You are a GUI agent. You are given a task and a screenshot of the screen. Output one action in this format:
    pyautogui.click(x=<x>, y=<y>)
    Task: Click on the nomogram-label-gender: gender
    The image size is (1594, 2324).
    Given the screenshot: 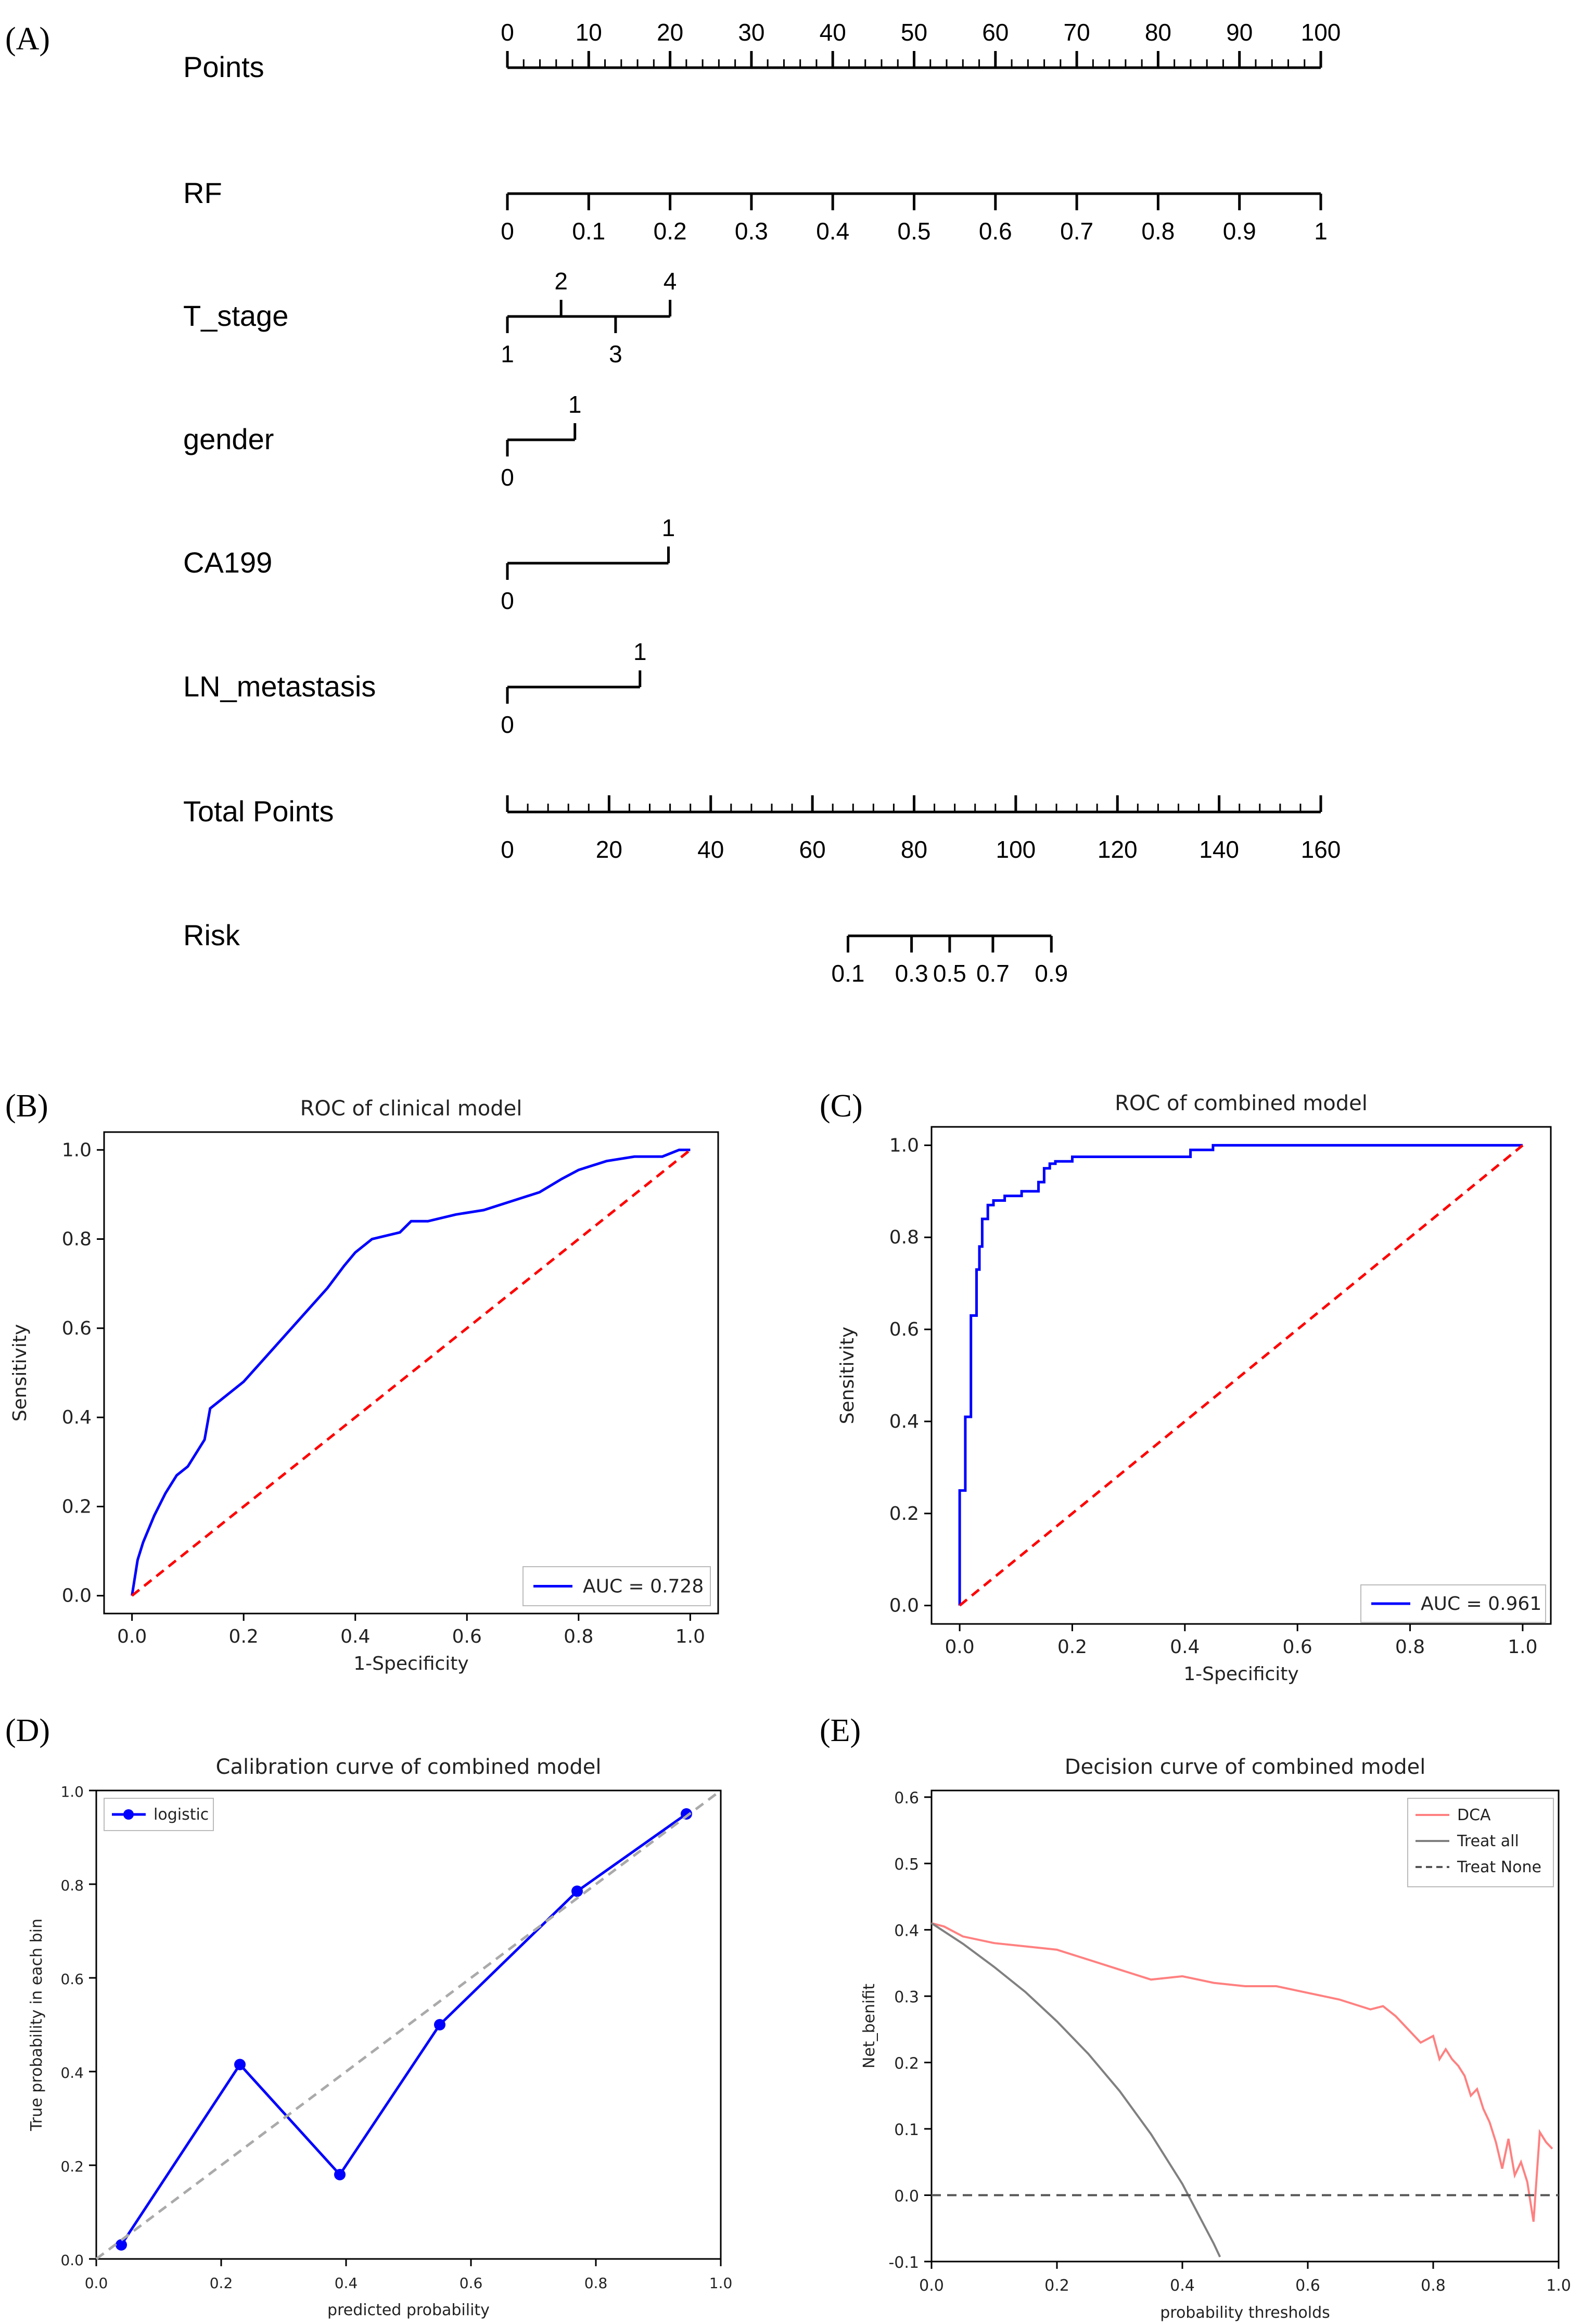 What is the action you would take?
    pyautogui.click(x=228, y=439)
    